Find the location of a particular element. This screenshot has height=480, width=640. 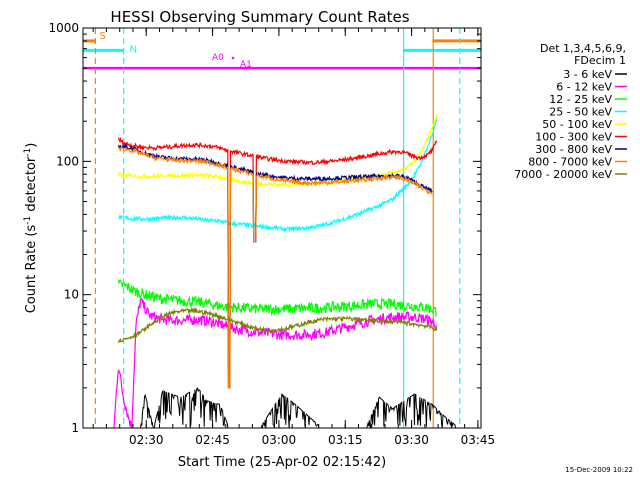

y-tick-label-3: 1000 is located at coordinates (63, 28).